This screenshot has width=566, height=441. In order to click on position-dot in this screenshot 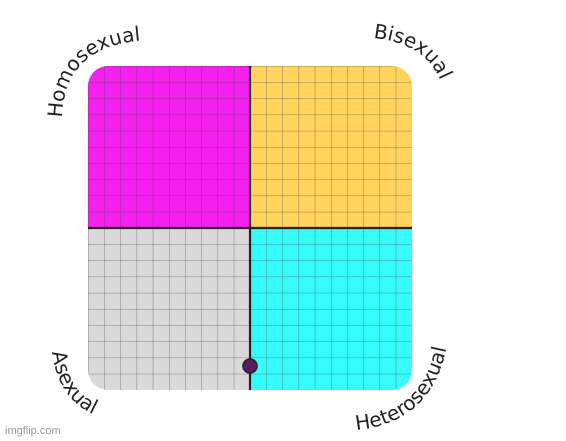, I will do `click(250, 366)`.